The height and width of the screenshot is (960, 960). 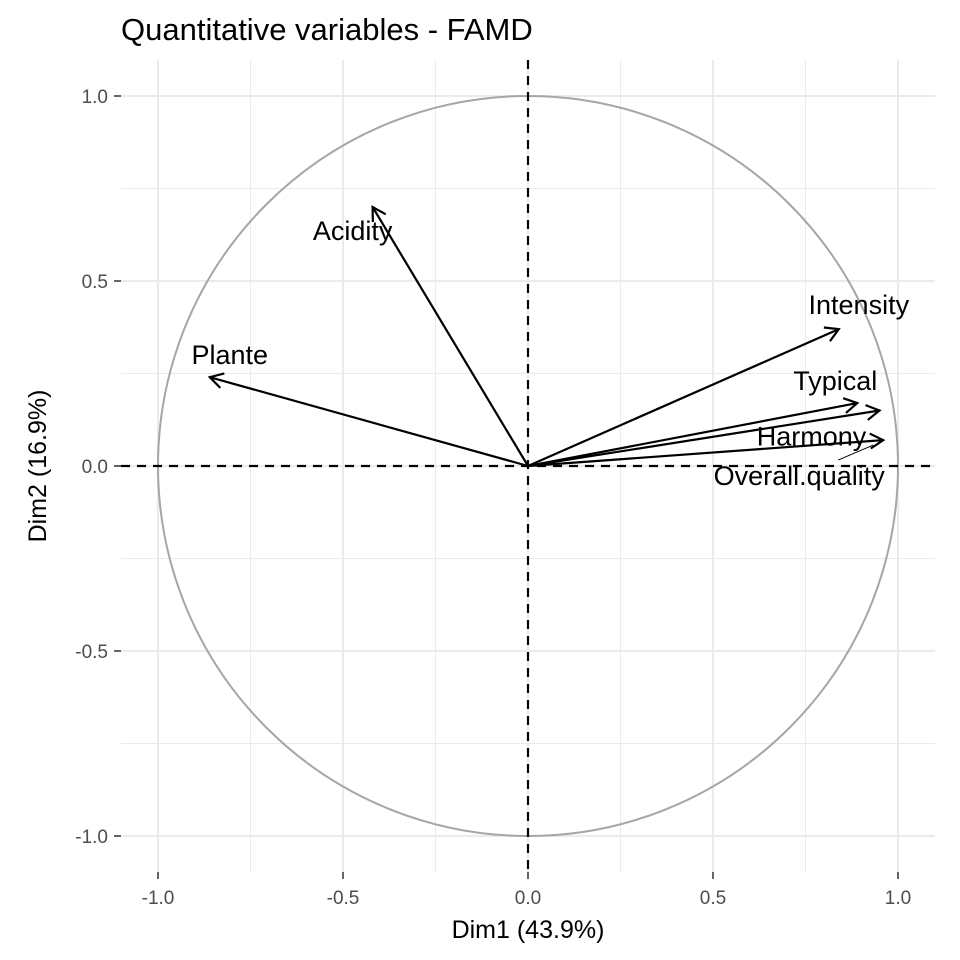 What do you see at coordinates (95, 282) in the screenshot?
I see `y-tick-label: 0.5` at bounding box center [95, 282].